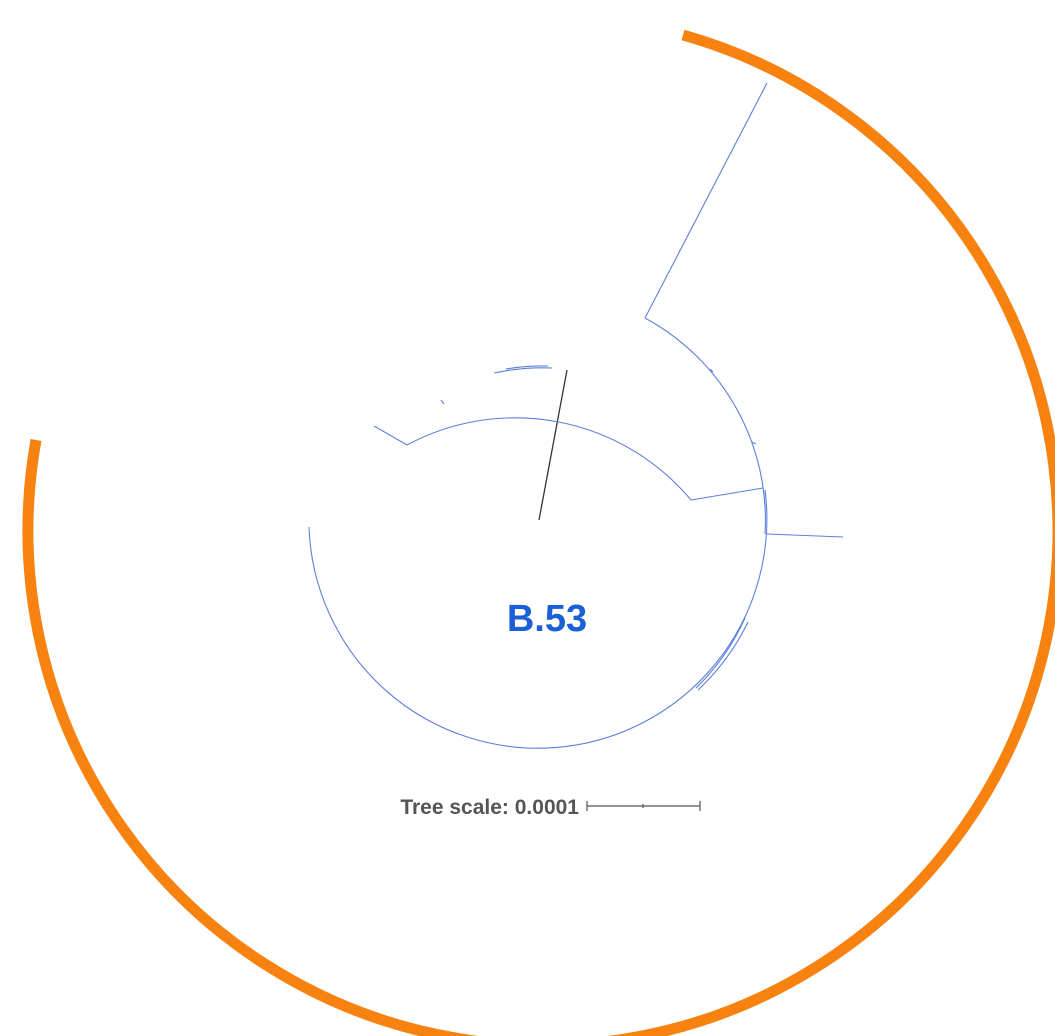 The width and height of the screenshot is (1055, 1036). Describe the element at coordinates (643, 806) in the screenshot. I see `tree-scale-bar` at that location.